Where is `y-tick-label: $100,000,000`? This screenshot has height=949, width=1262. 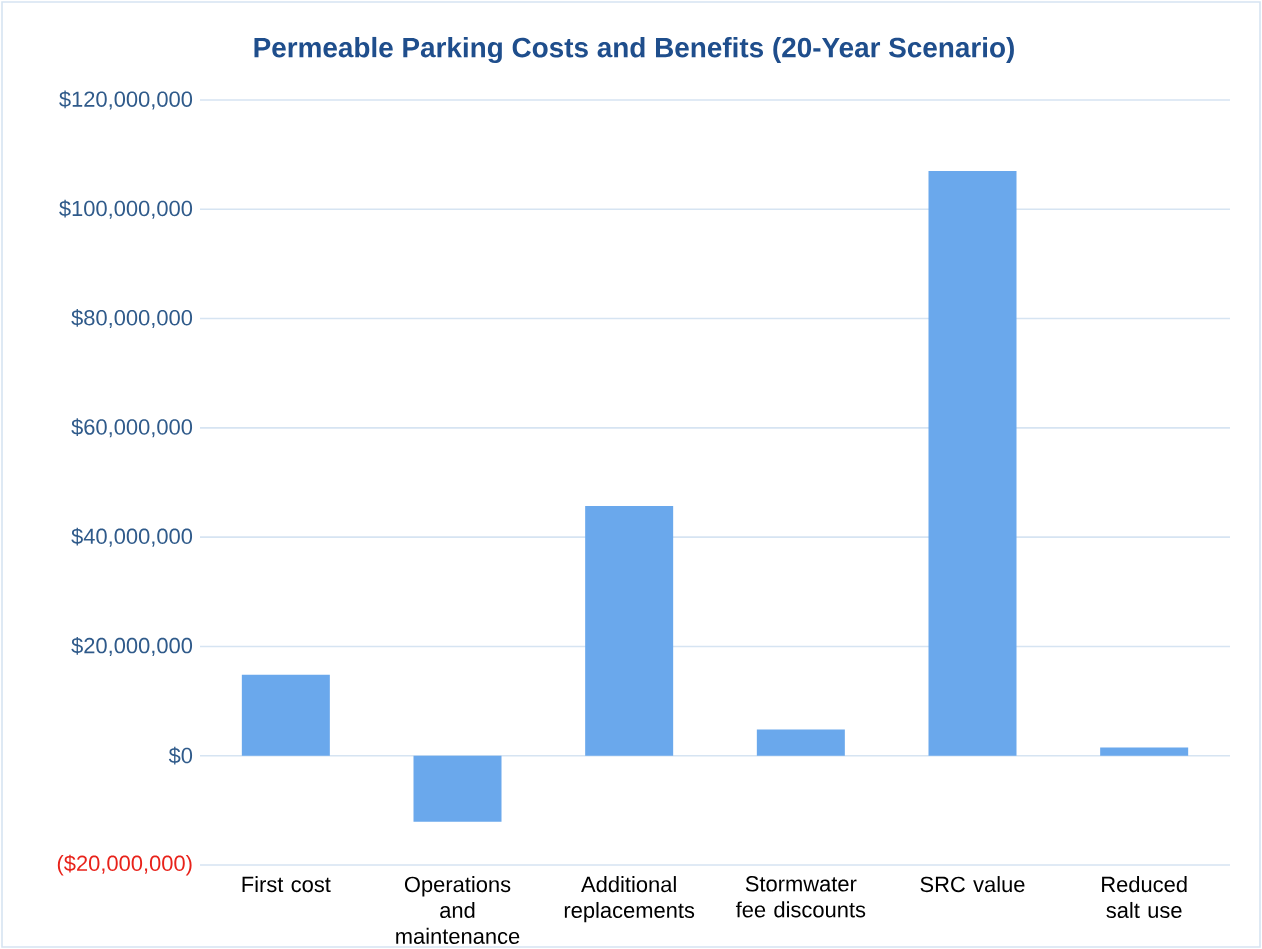
y-tick-label: $100,000,000 is located at coordinates (126, 209).